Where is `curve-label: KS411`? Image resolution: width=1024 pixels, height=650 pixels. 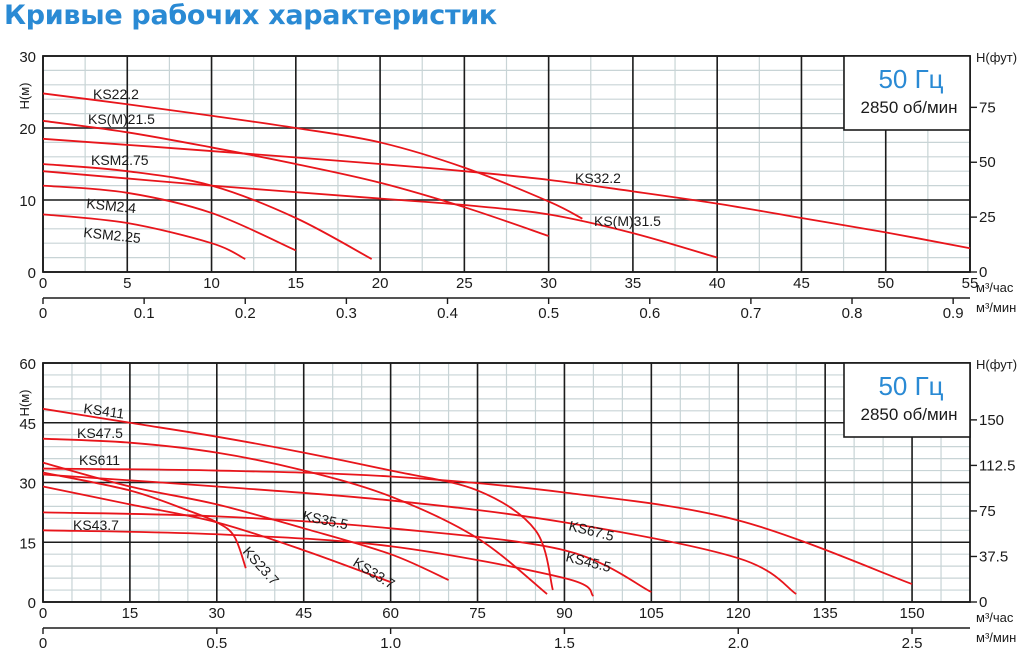 curve-label: KS411 is located at coordinates (104, 411).